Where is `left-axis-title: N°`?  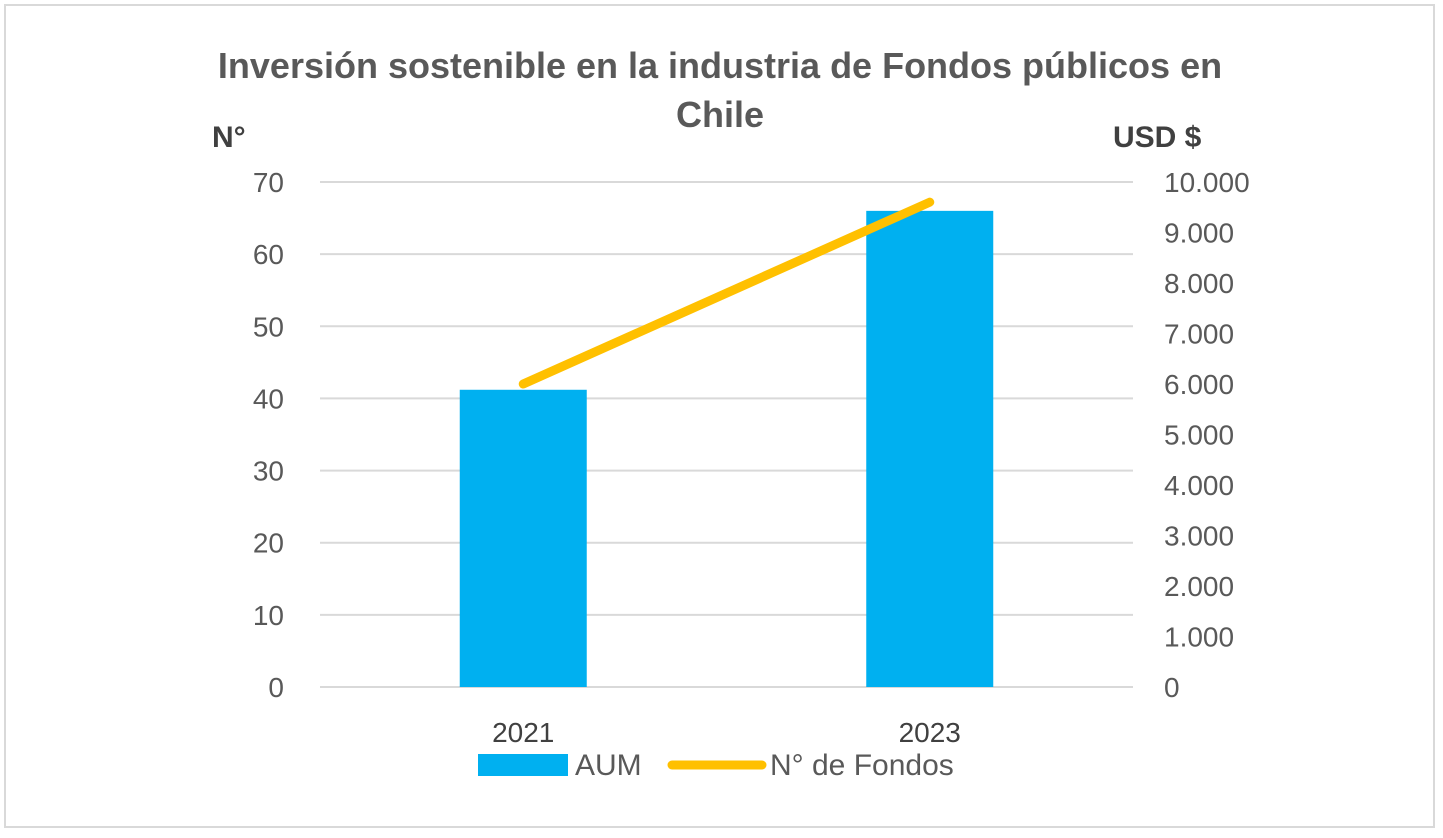
left-axis-title: N° is located at coordinates (229, 137).